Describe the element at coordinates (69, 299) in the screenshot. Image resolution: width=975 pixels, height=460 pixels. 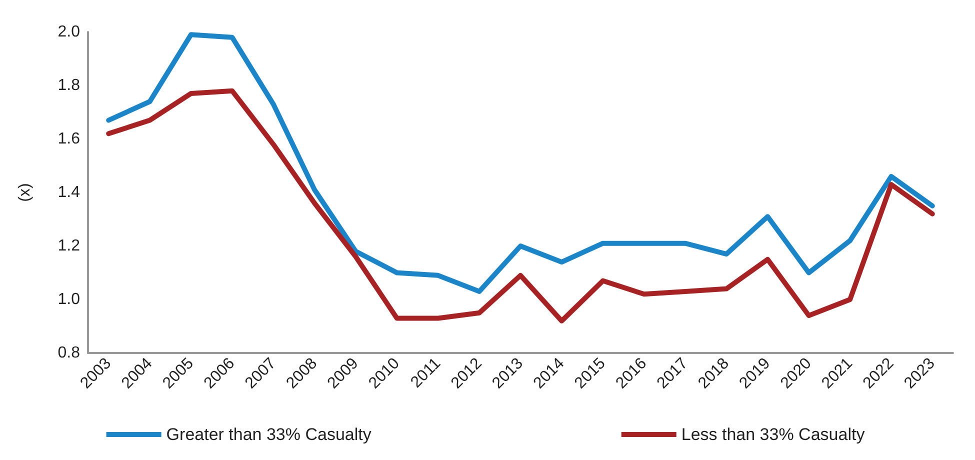
I see `y-tick-label: 1.0` at that location.